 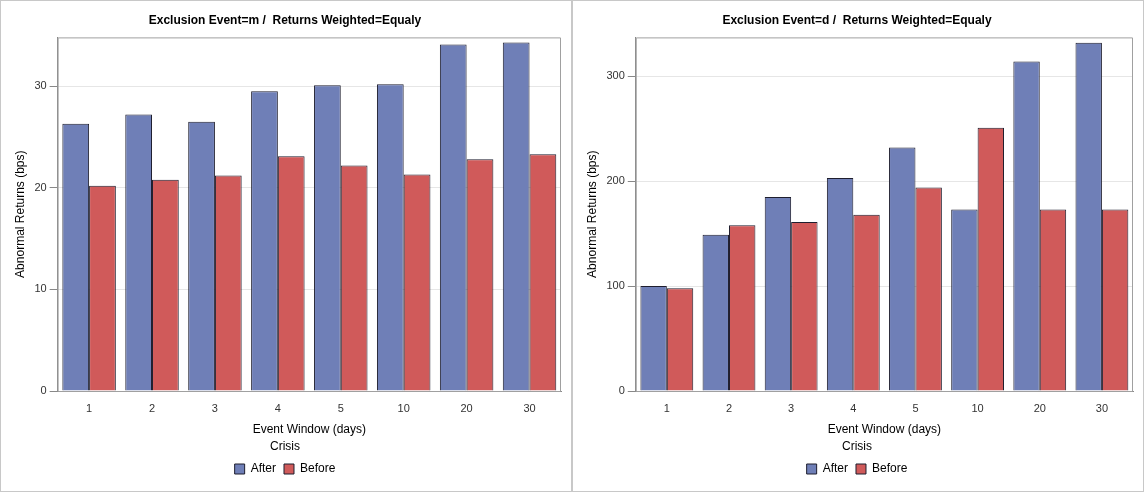 I want to click on y-tick-label: 20, so click(x=40, y=186).